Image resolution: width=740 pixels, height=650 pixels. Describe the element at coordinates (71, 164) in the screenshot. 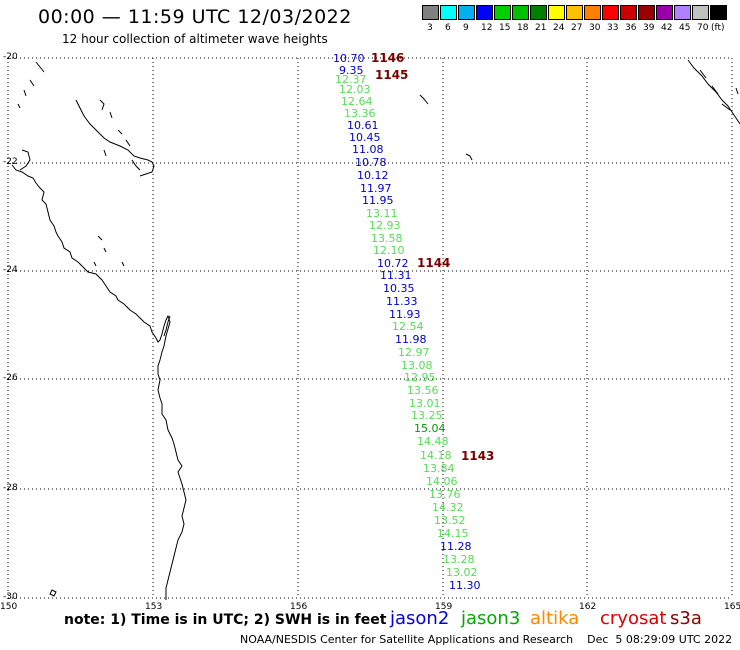

I see `reef-islands` at that location.